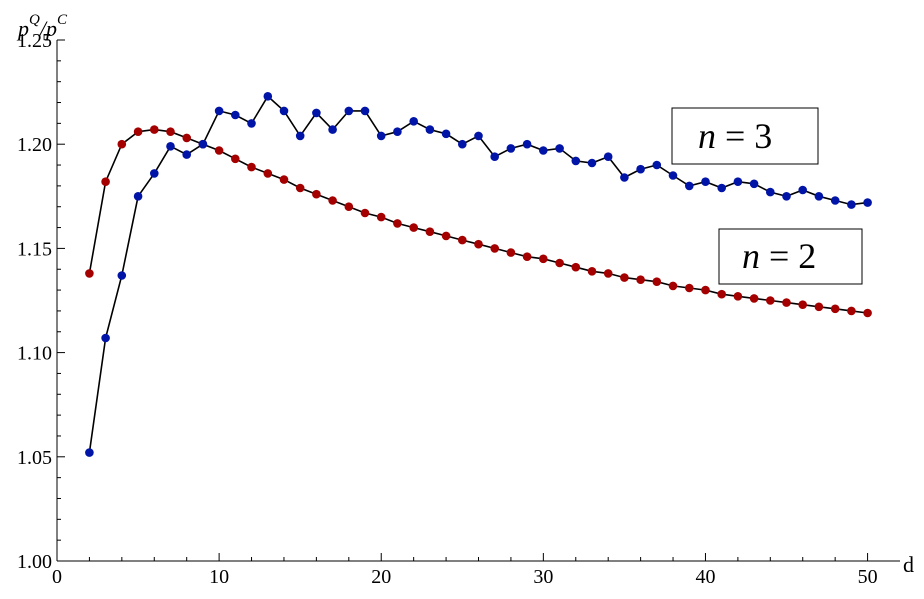 Image resolution: width=924 pixels, height=599 pixels. I want to click on legend-entry-n2: n = 2, so click(790, 256).